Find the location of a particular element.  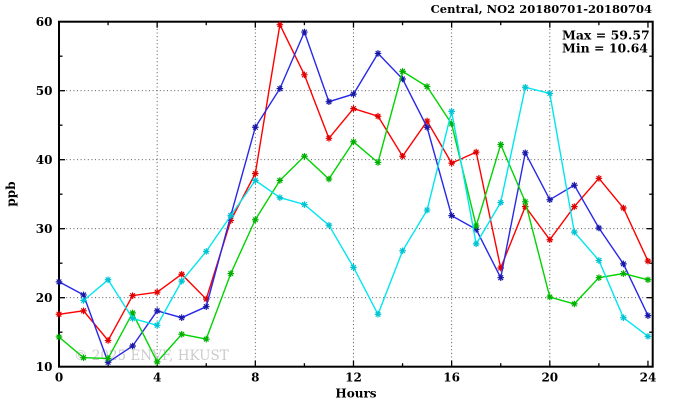

y-axis-label: ppb is located at coordinates (11, 193).